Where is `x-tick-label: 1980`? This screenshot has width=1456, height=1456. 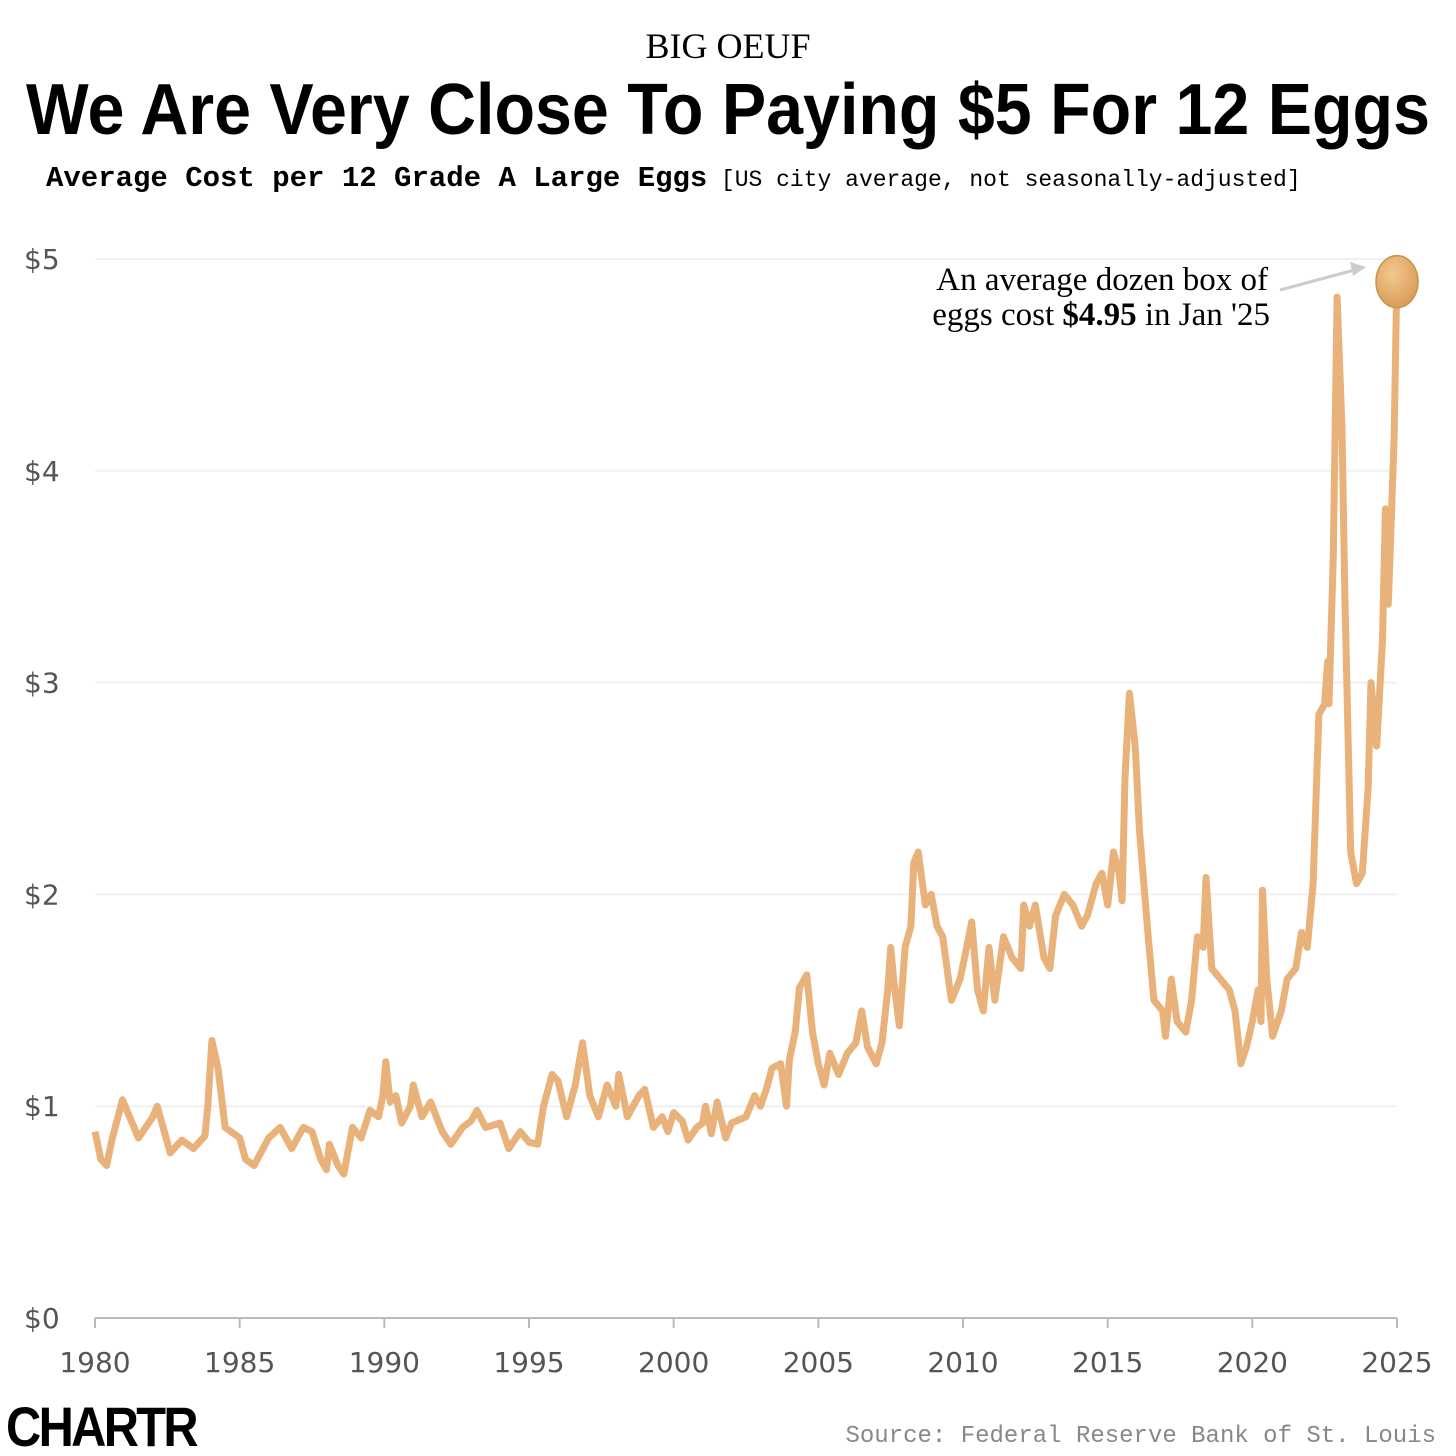
x-tick-label: 1980 is located at coordinates (94, 1362).